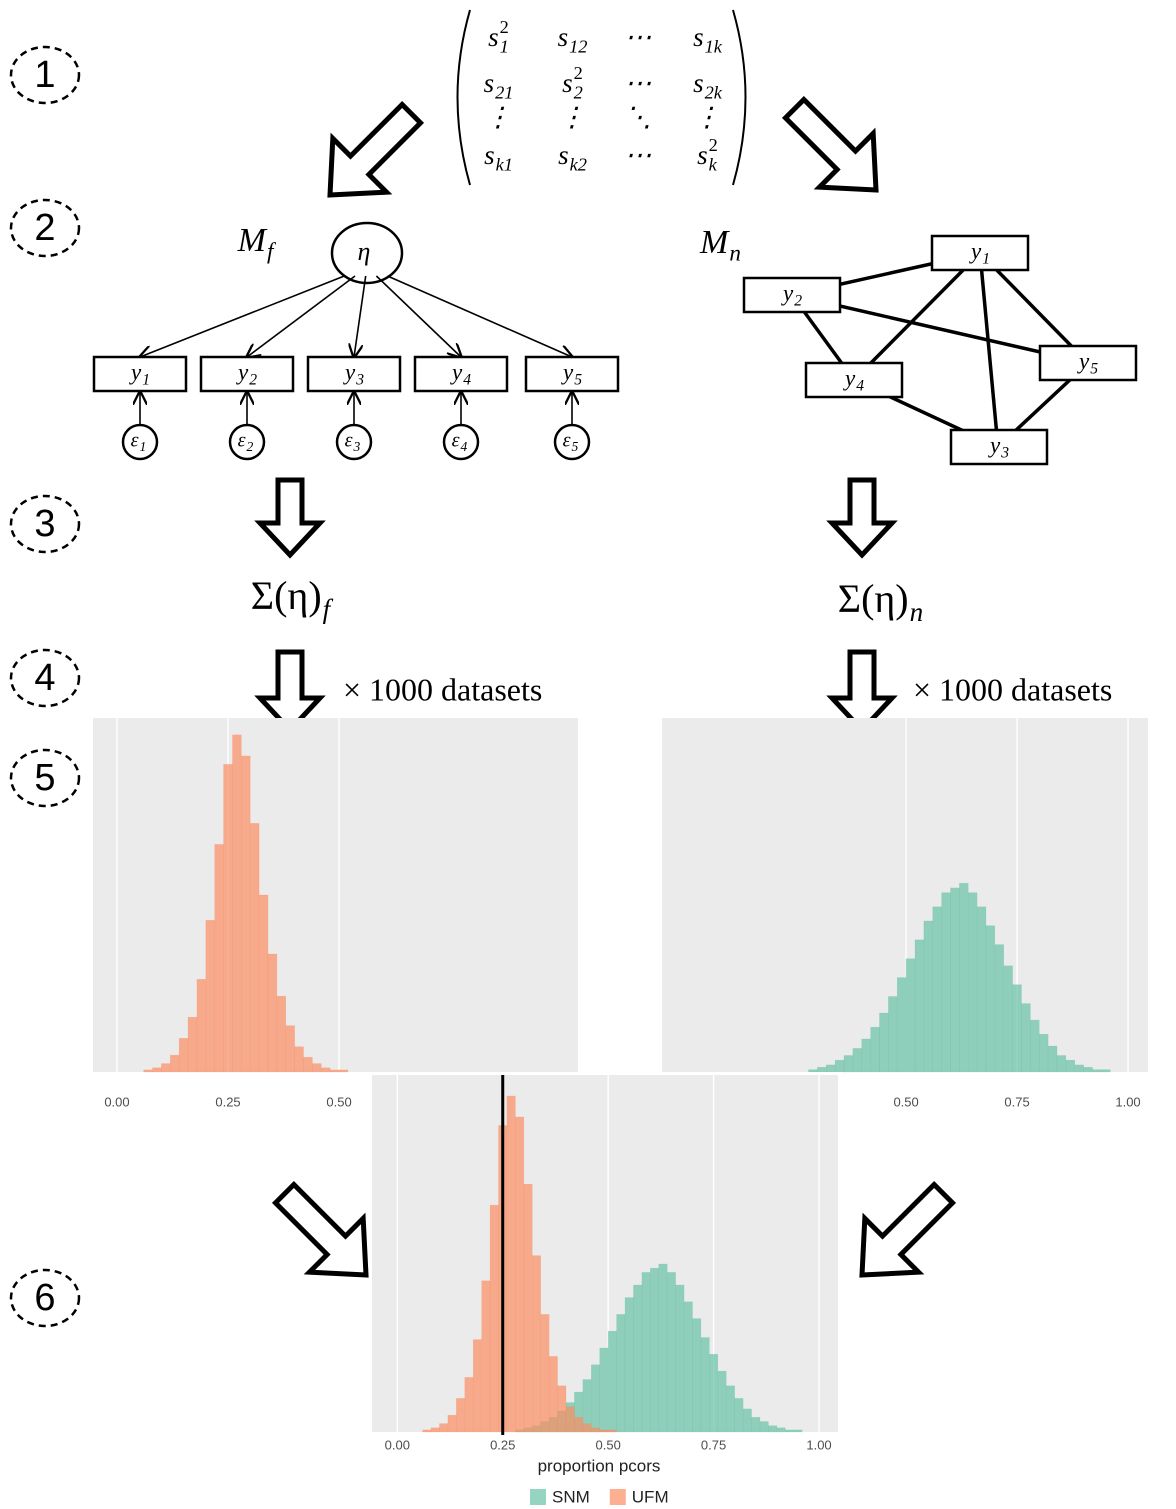  Describe the element at coordinates (328, 609) in the screenshot. I see `implied-matrix-sub: f` at that location.